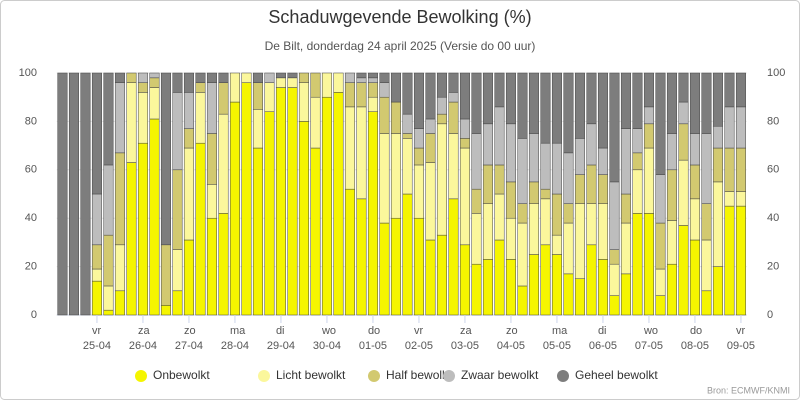  What do you see at coordinates (373, 346) in the screenshot?
I see `x-tick-label: 01-05` at bounding box center [373, 346].